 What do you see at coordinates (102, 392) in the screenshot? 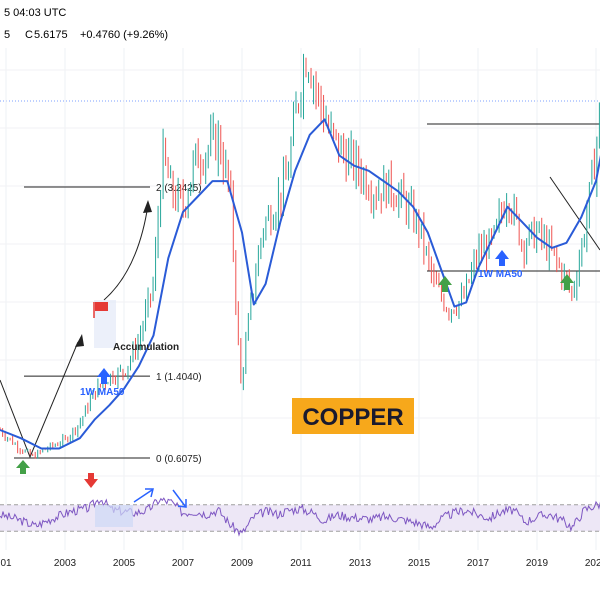
I see `ma-label-left: 1W MA50` at bounding box center [102, 392].